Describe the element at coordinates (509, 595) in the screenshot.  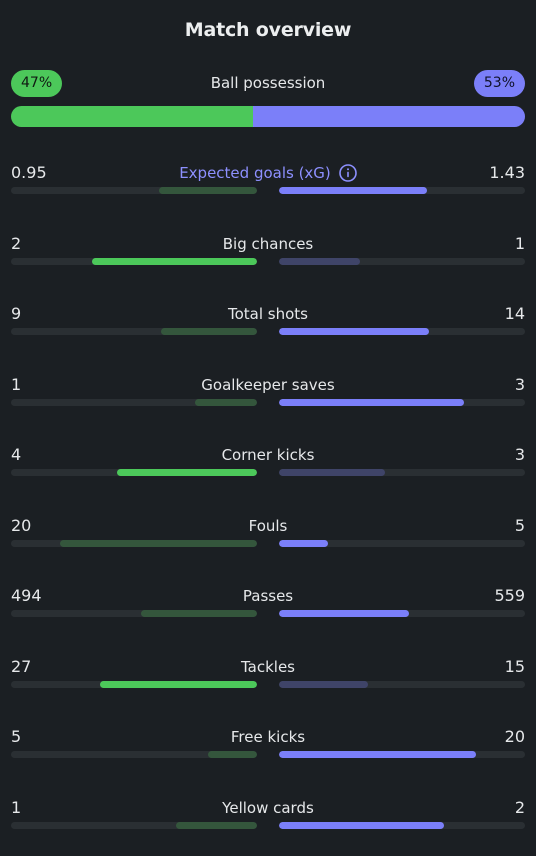
I see `away-value: 559` at that location.